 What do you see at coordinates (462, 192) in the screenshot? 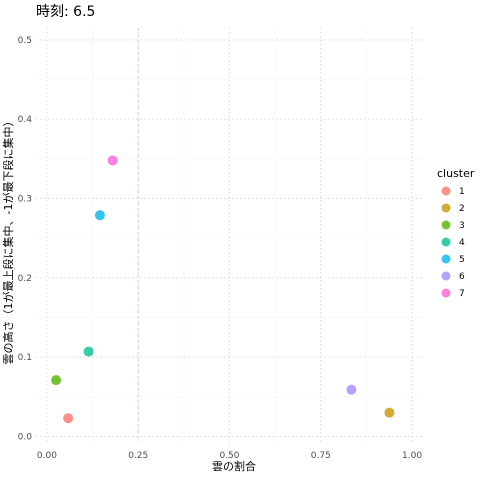
I see `legend-label-1: 1` at bounding box center [462, 192].